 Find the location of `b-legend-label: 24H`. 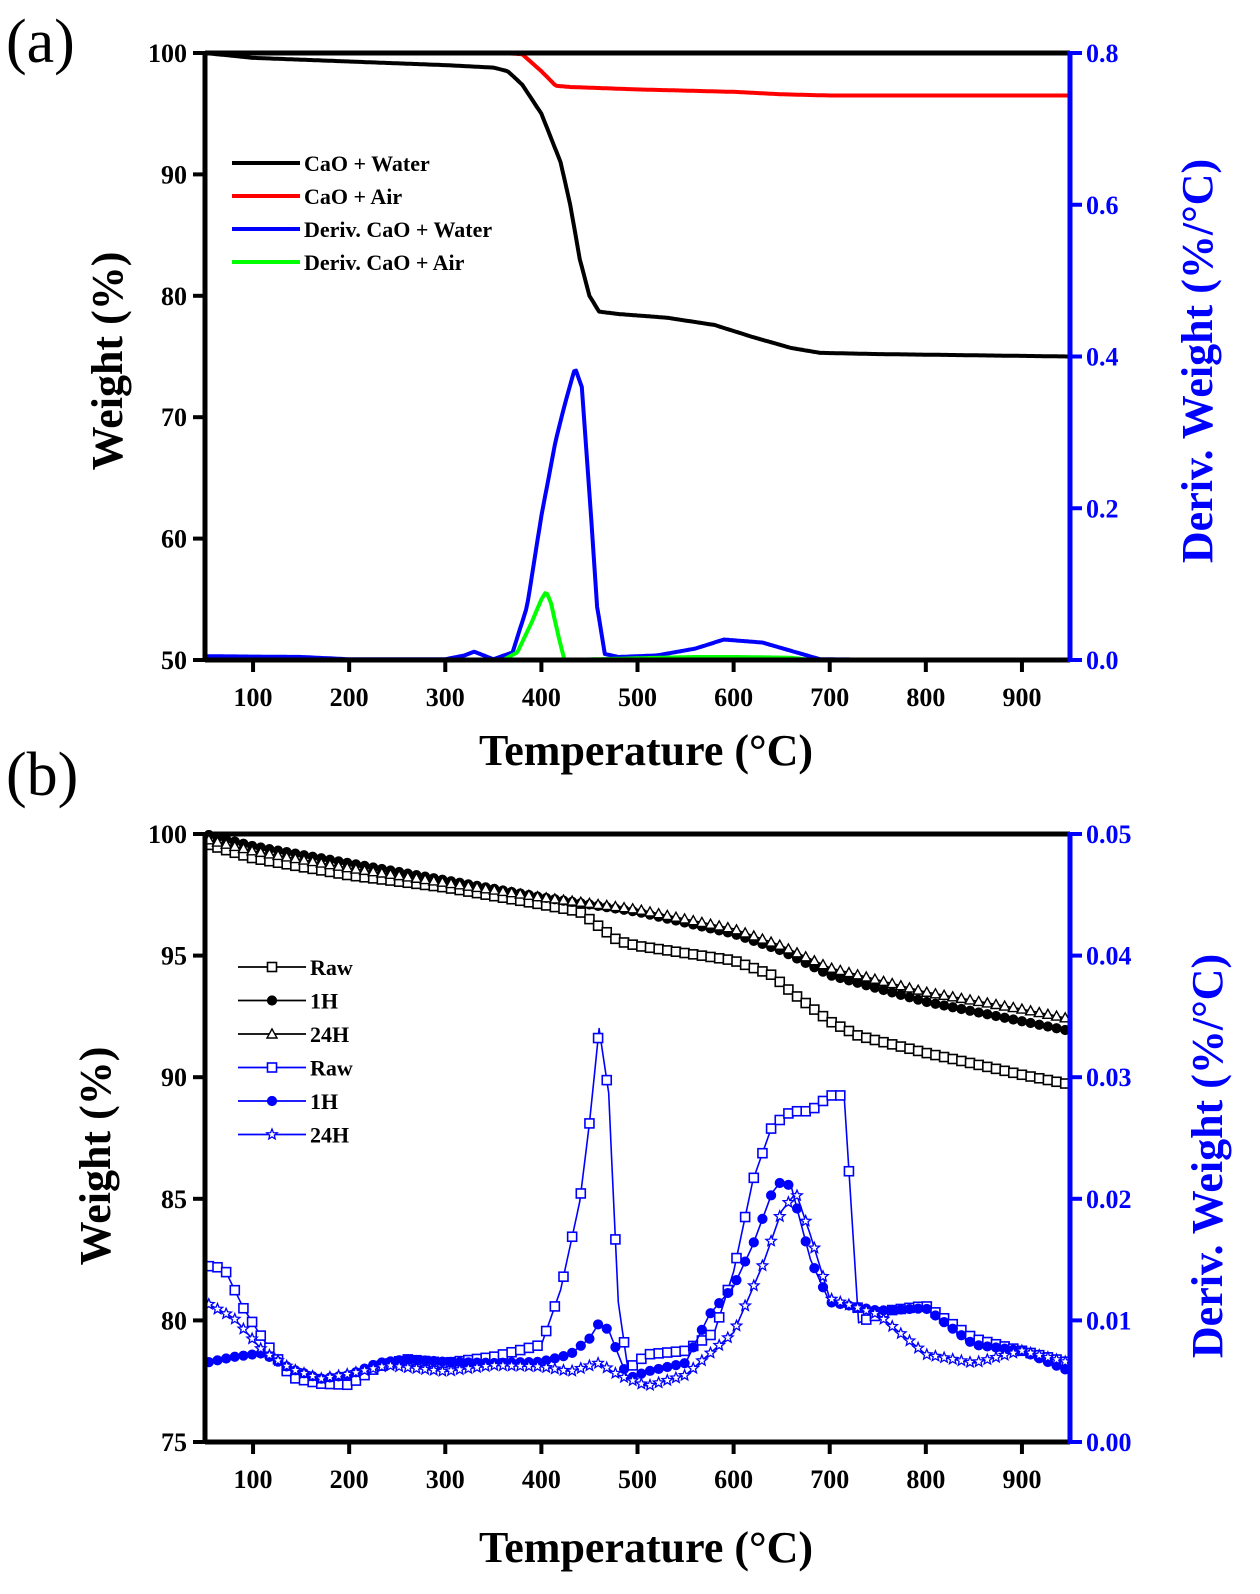

b-legend-label: 24H is located at coordinates (329, 1034).